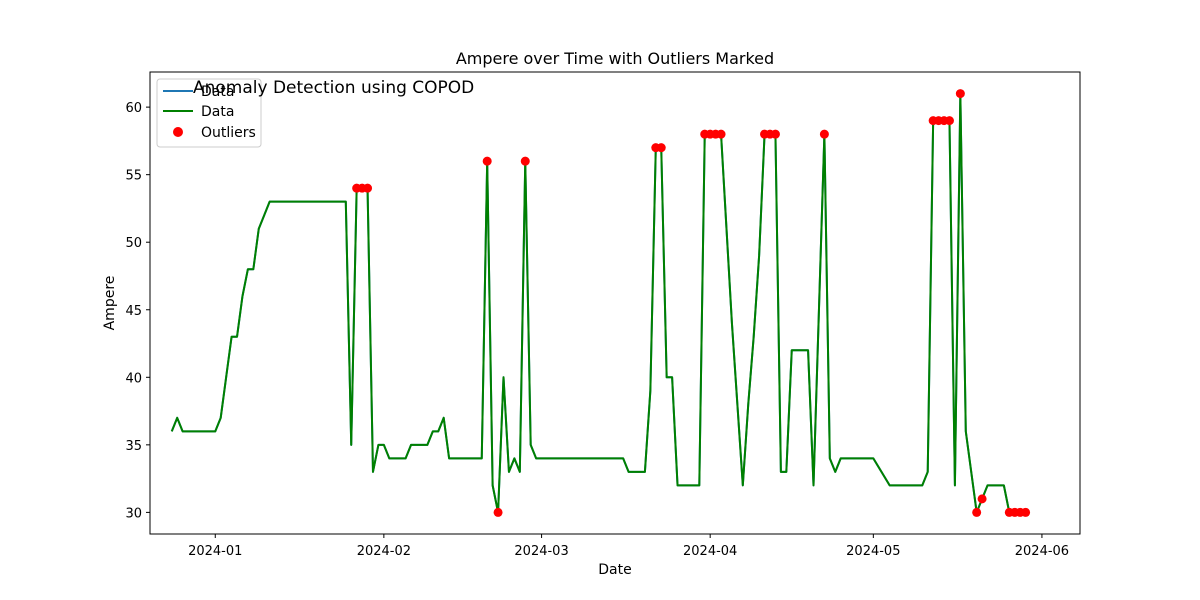 The image size is (1200, 600). I want to click on x-tick-label: 2024-05, so click(873, 551).